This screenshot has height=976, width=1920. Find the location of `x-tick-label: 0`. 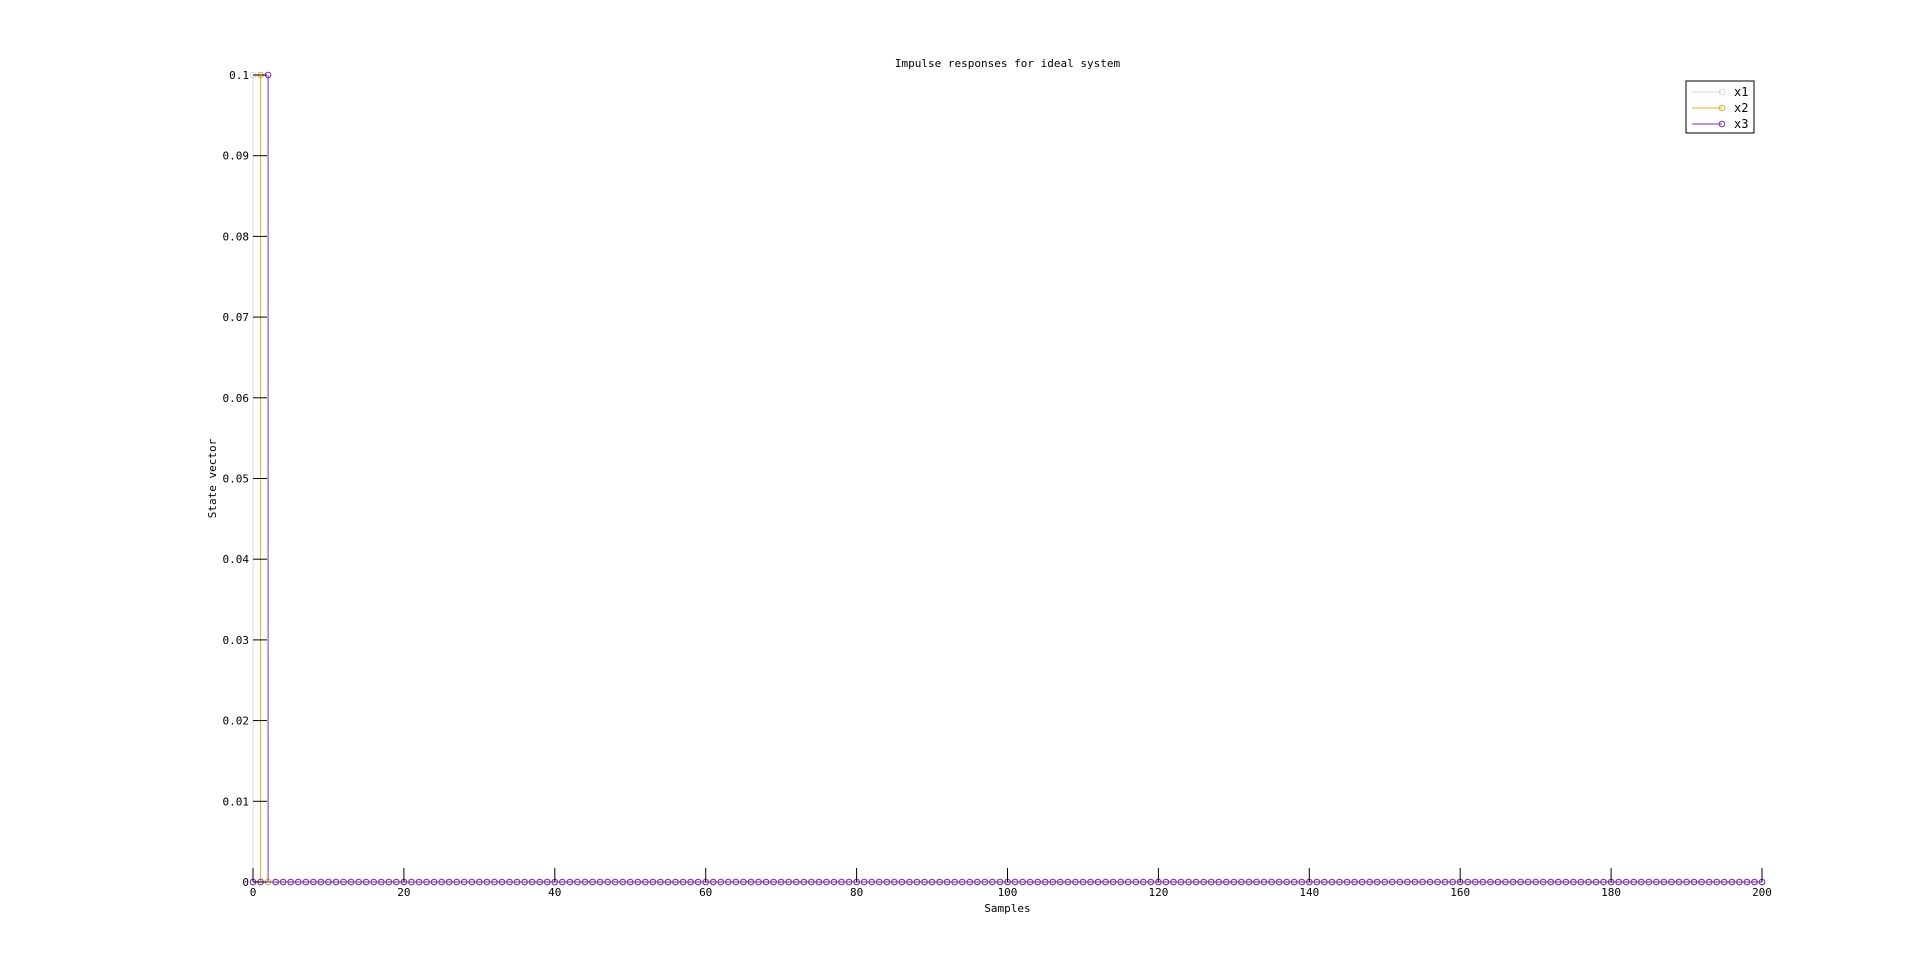

x-tick-label: 0 is located at coordinates (253, 892).